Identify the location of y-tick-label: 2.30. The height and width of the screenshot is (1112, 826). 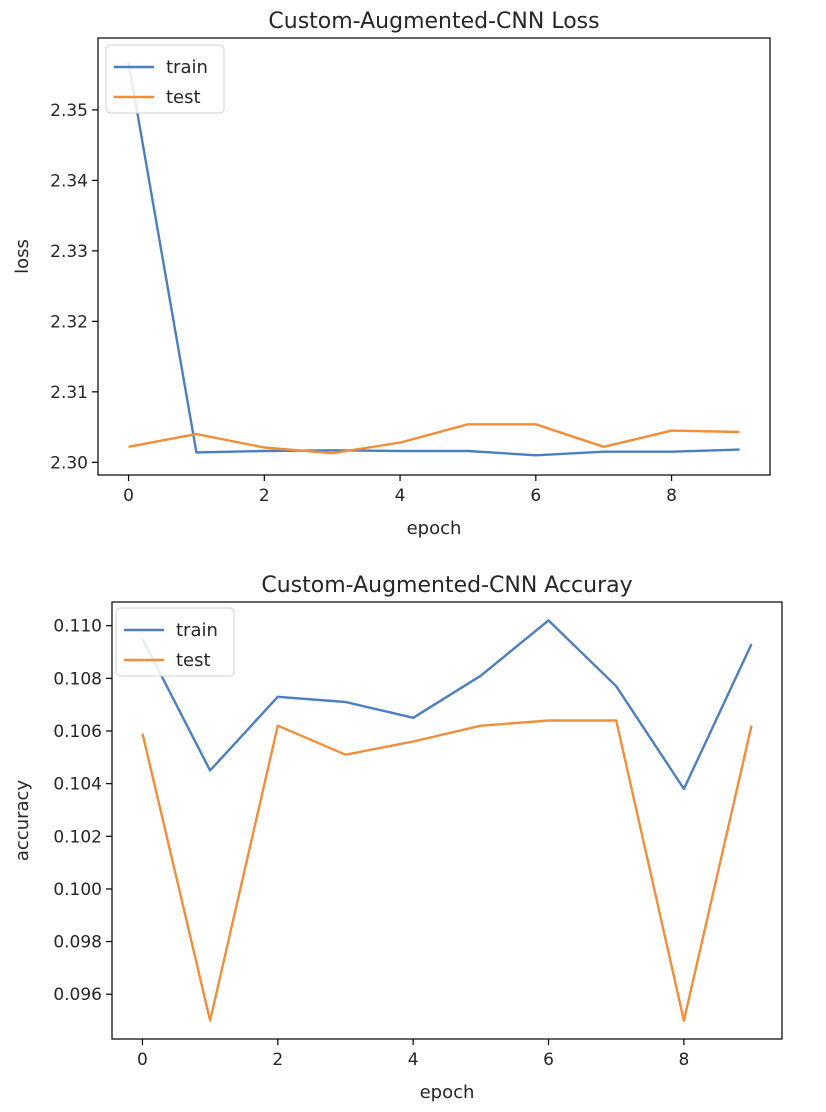
(69, 463).